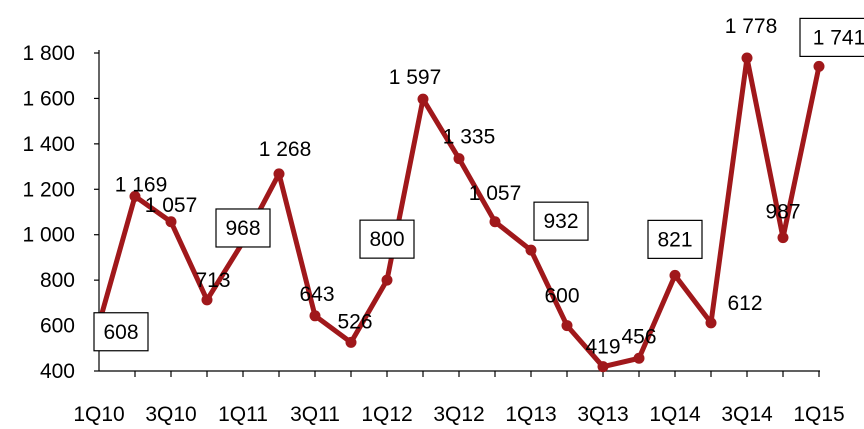 The image size is (864, 429). What do you see at coordinates (469, 137) in the screenshot?
I see `data-label: 1 335` at bounding box center [469, 137].